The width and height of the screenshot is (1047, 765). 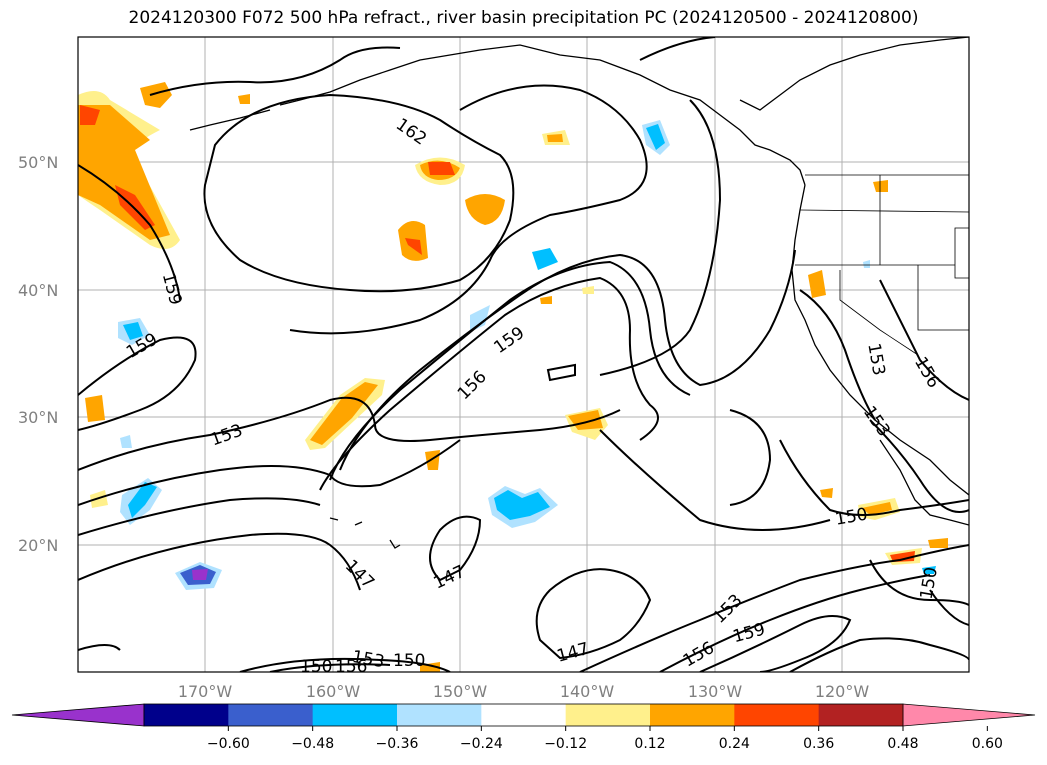 I want to click on lat-label: 50°N, so click(x=38, y=162).